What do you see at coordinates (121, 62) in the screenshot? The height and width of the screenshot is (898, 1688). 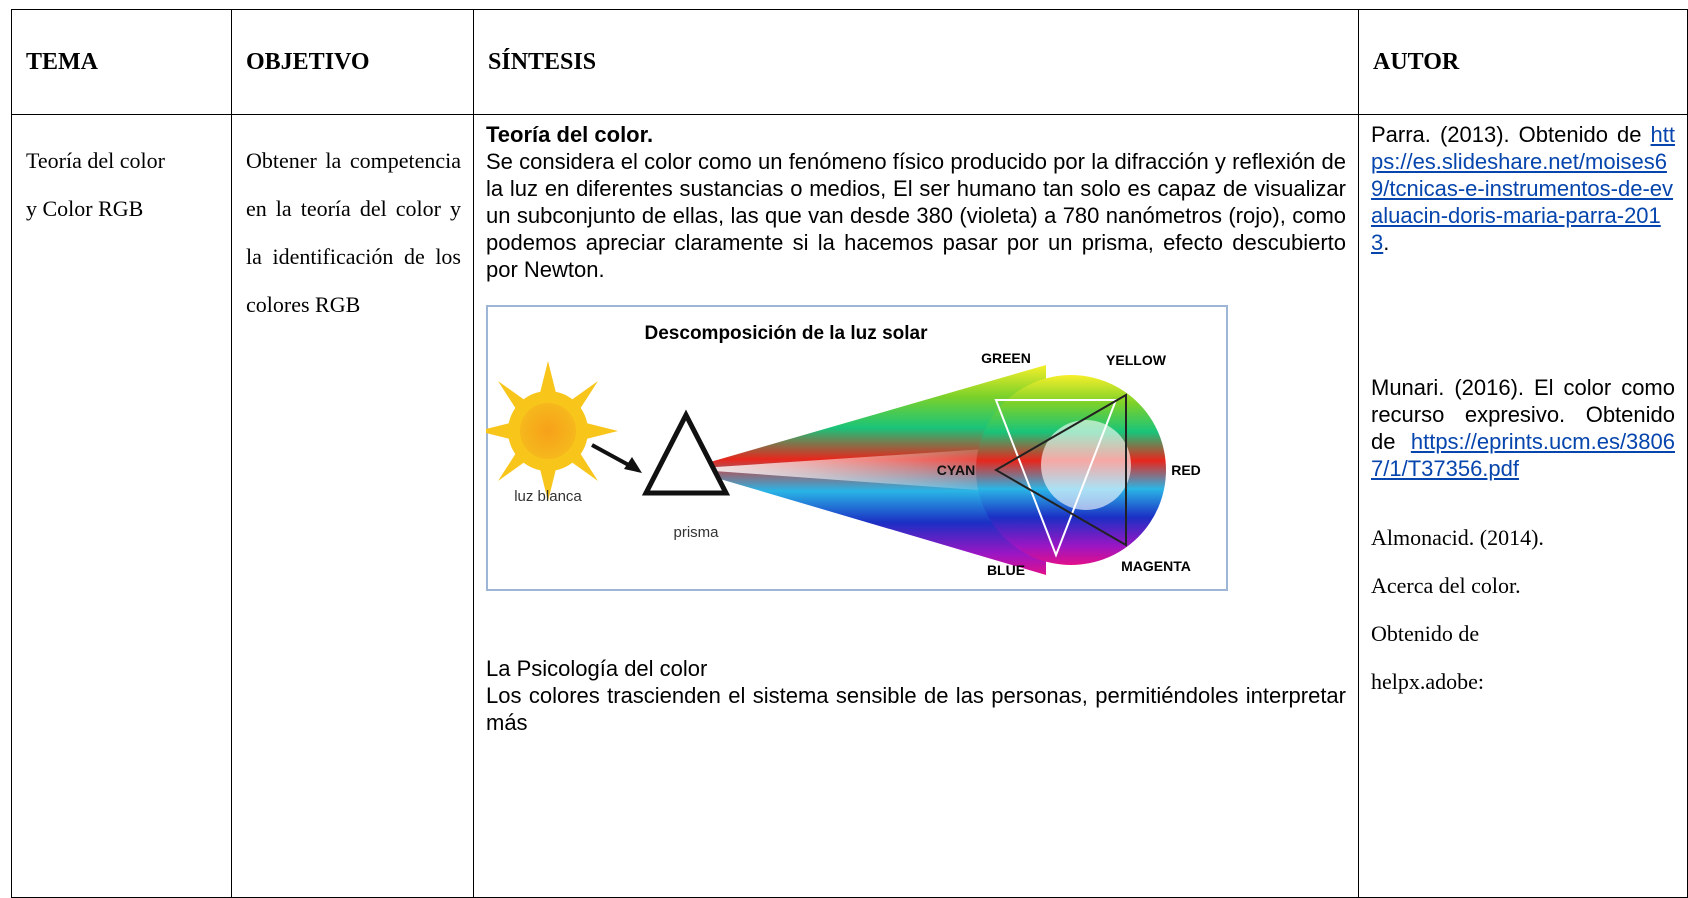 I see `header-cell: TEMA` at bounding box center [121, 62].